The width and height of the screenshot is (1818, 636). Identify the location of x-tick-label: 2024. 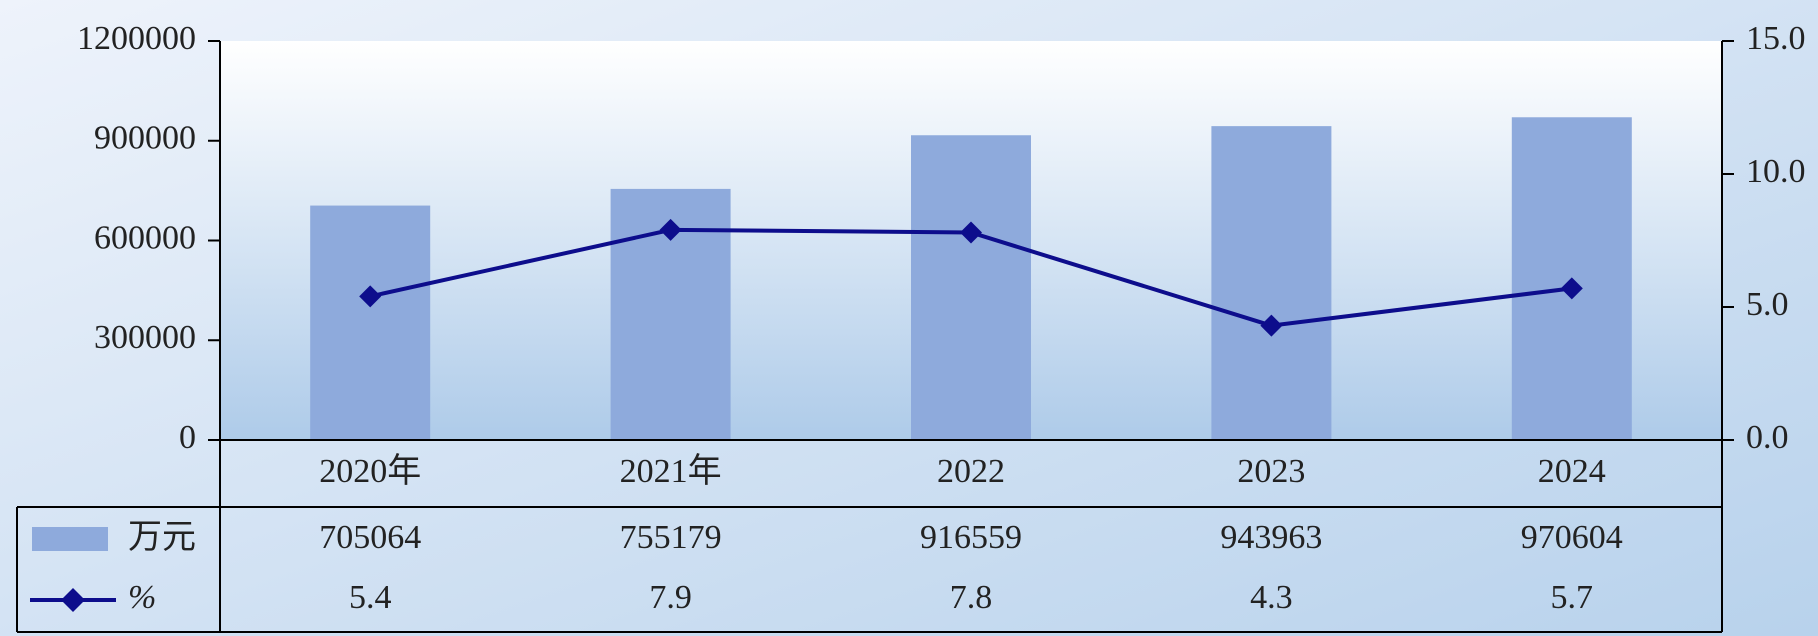
(1572, 471).